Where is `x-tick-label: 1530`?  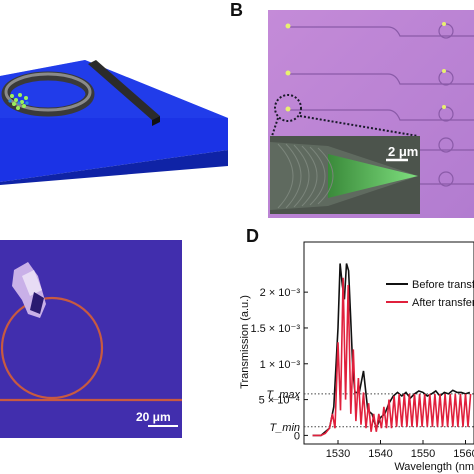 x-tick-label: 1530 is located at coordinates (338, 454).